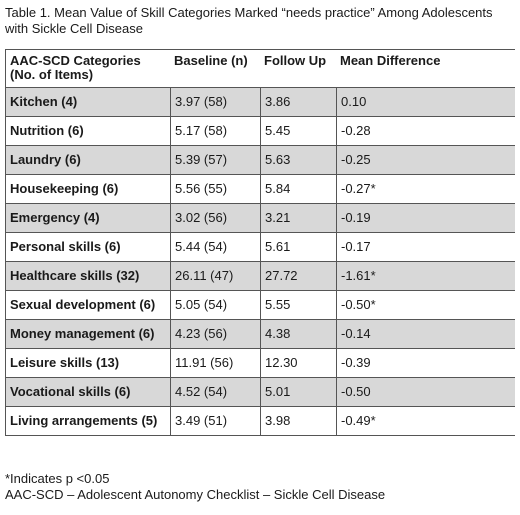 The height and width of the screenshot is (515, 520). What do you see at coordinates (298, 160) in the screenshot?
I see `cell-followup: 5.63` at bounding box center [298, 160].